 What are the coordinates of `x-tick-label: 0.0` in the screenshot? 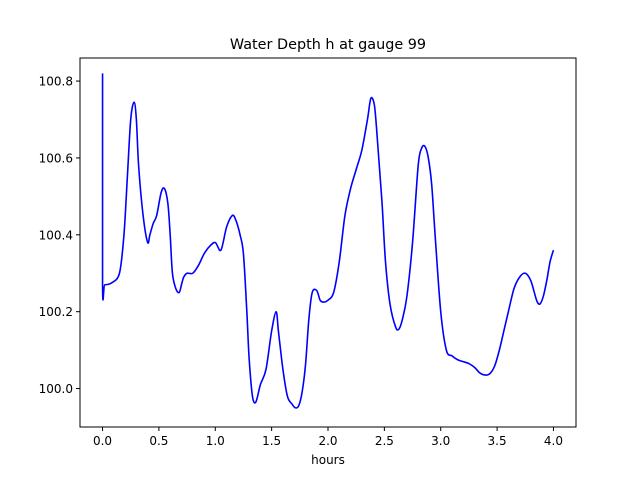 It's located at (102, 441).